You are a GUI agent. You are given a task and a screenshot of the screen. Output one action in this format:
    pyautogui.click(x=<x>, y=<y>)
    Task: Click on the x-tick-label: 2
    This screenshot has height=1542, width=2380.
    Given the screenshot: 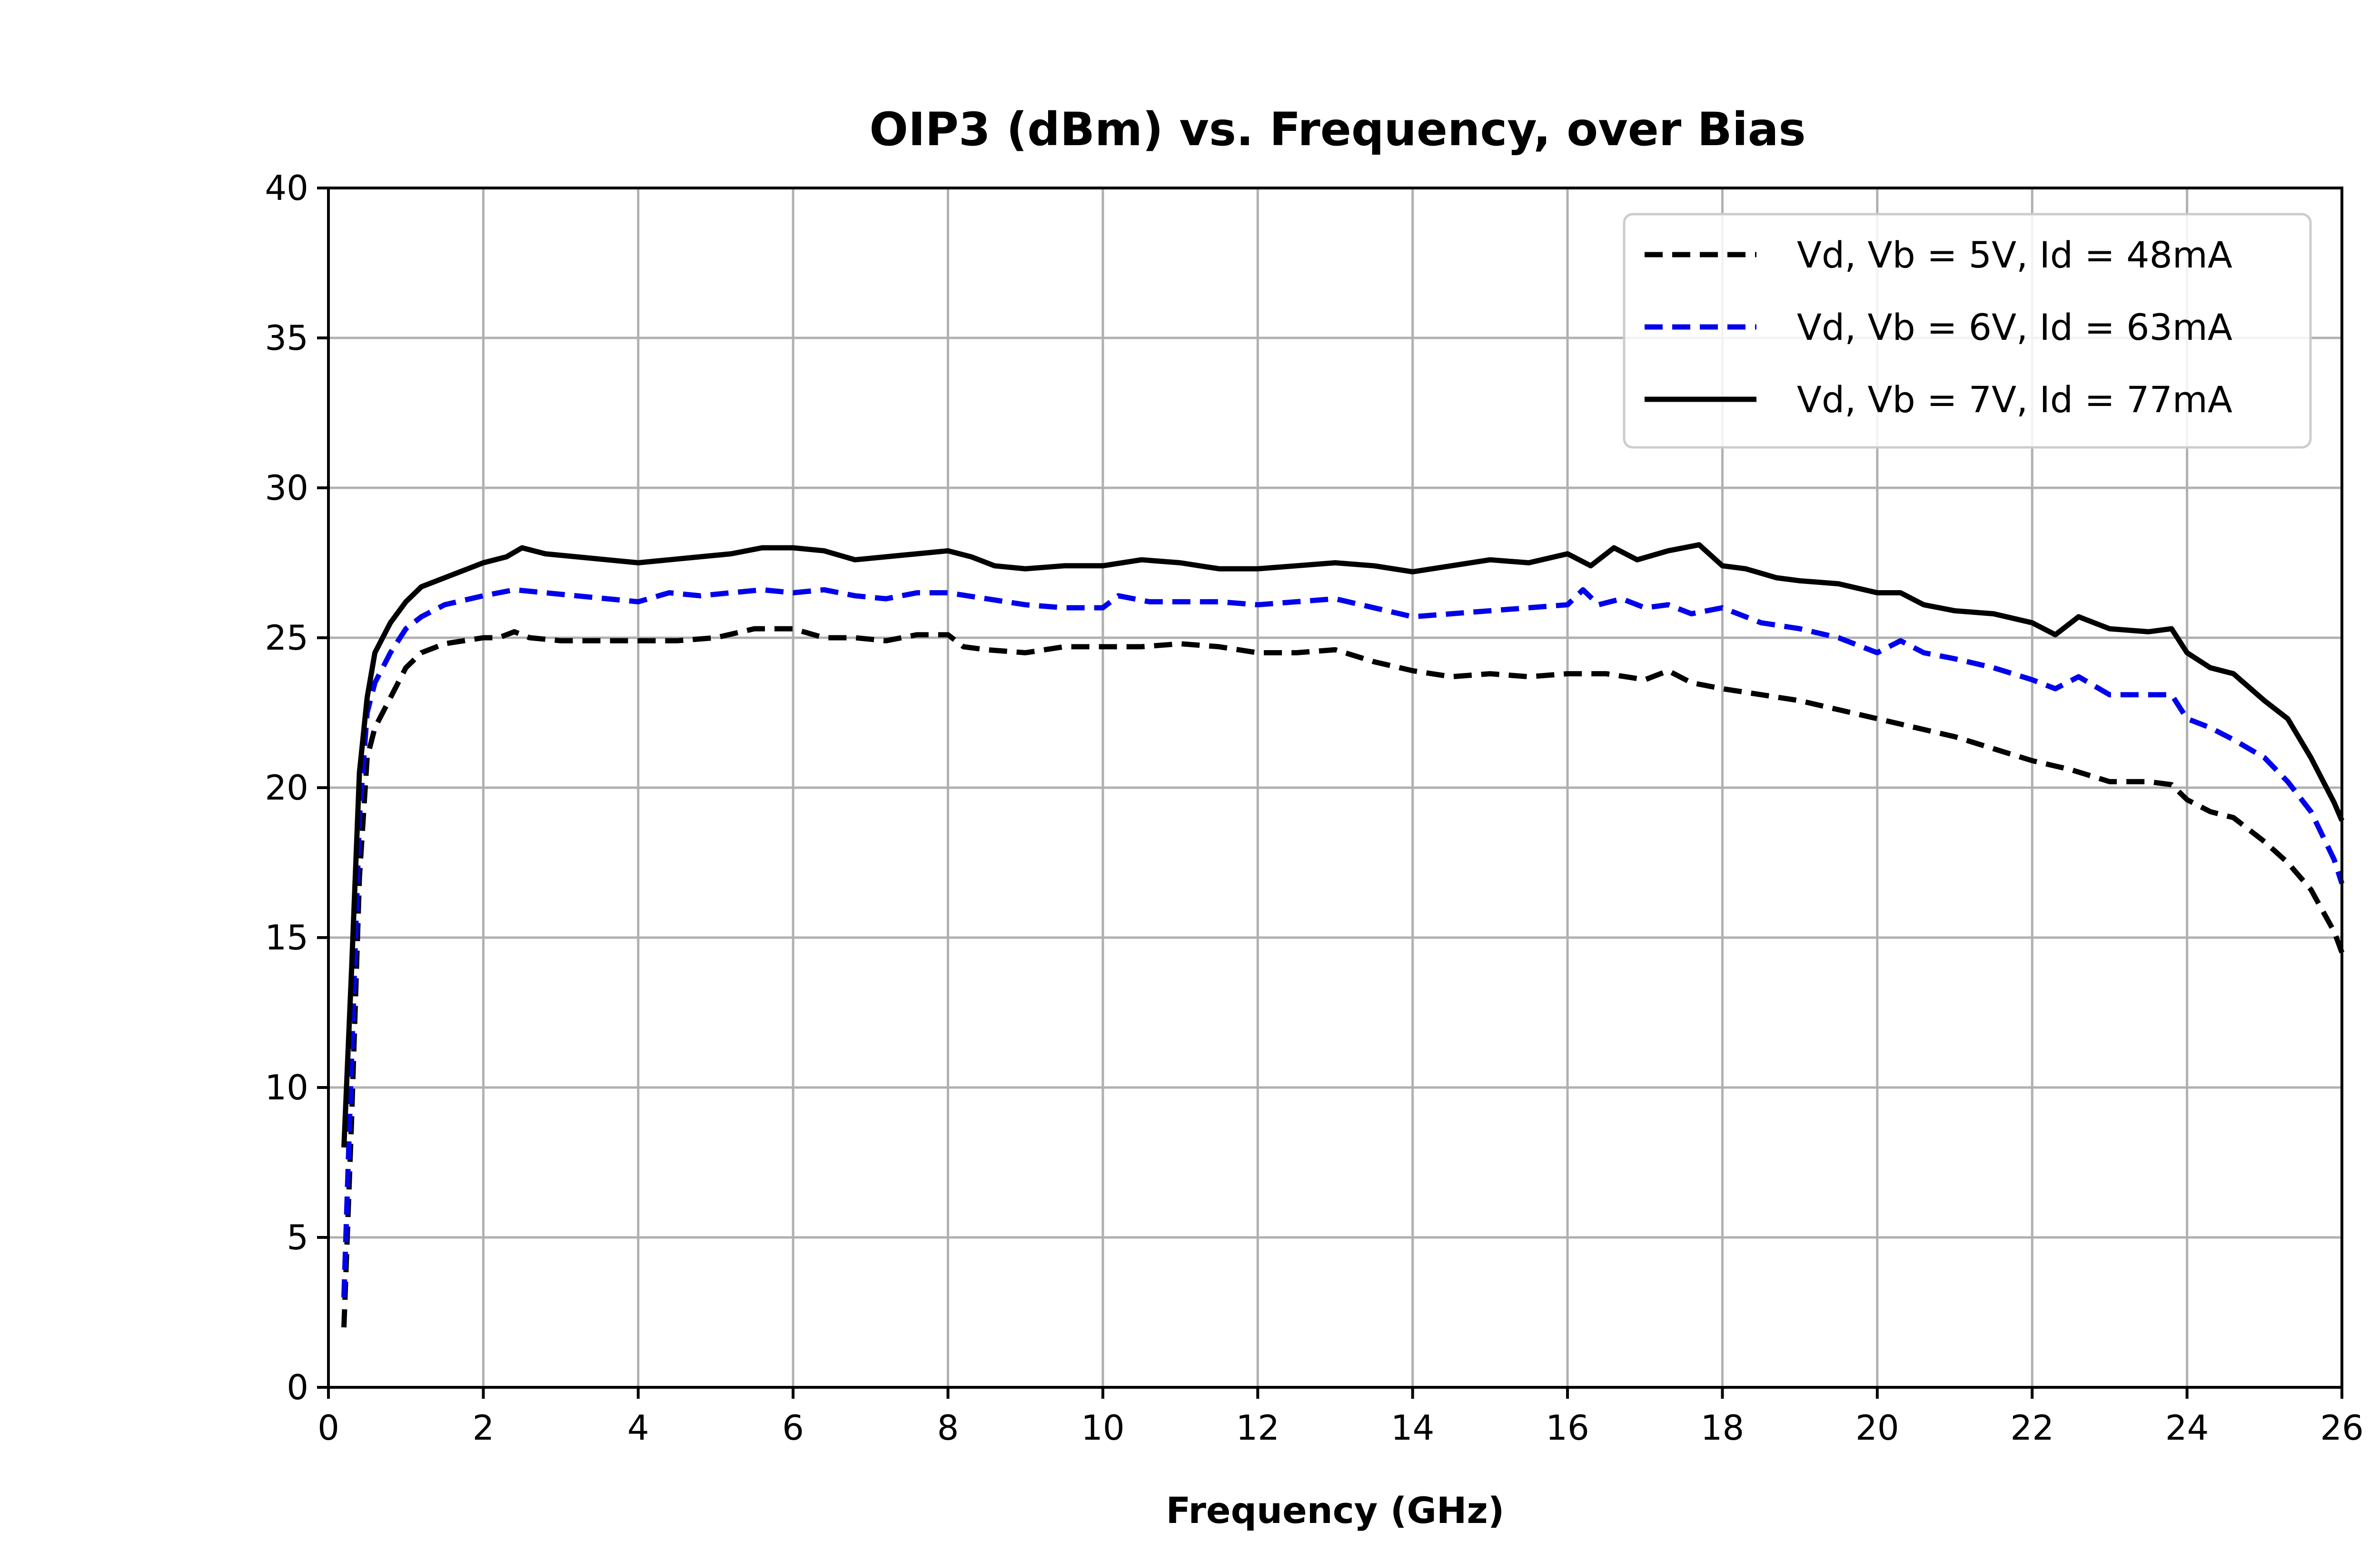 What is the action you would take?
    pyautogui.click(x=483, y=1428)
    